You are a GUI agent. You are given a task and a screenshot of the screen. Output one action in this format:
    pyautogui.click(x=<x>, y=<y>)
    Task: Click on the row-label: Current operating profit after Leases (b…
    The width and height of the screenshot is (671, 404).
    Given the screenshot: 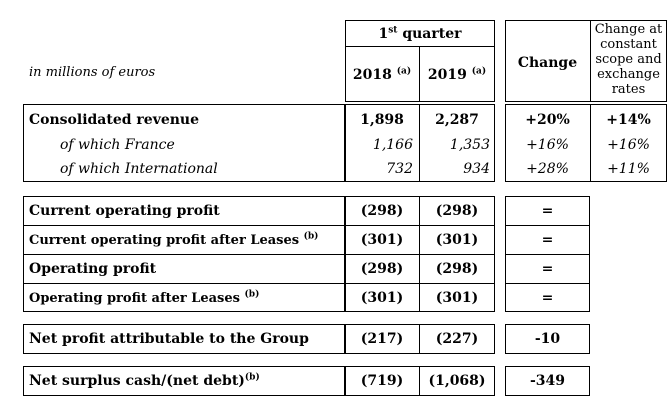 What is the action you would take?
    pyautogui.click(x=174, y=239)
    